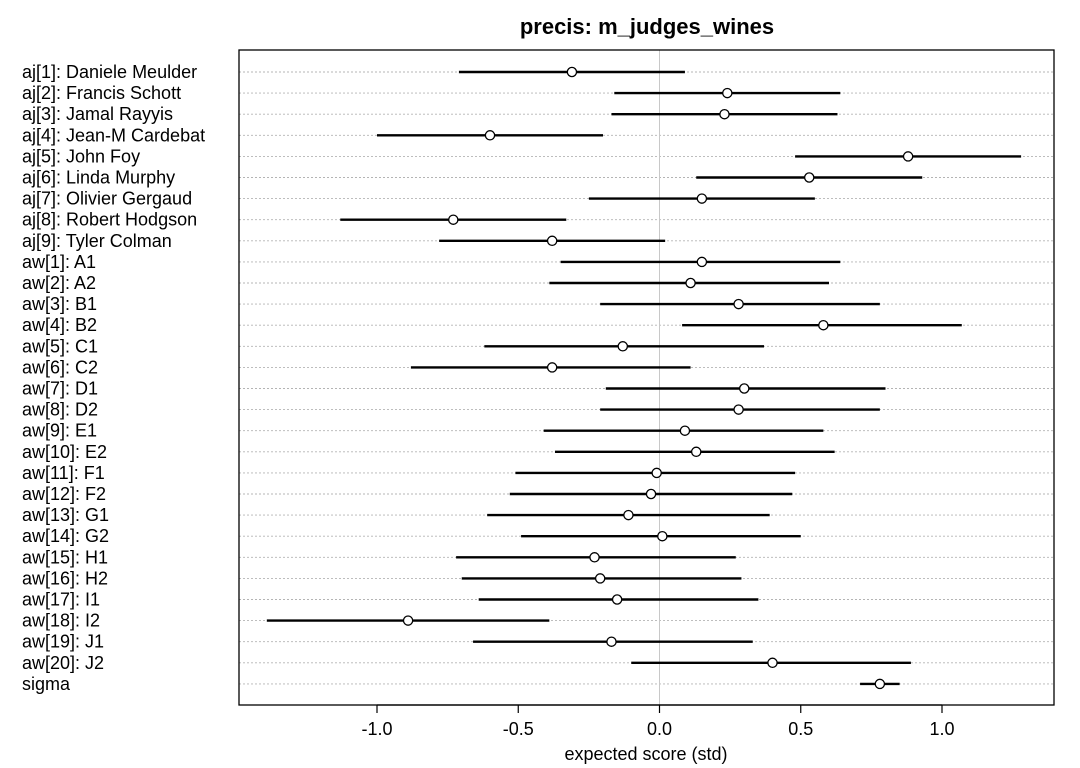  I want to click on row-label: aw[13]: G1, so click(65, 515).